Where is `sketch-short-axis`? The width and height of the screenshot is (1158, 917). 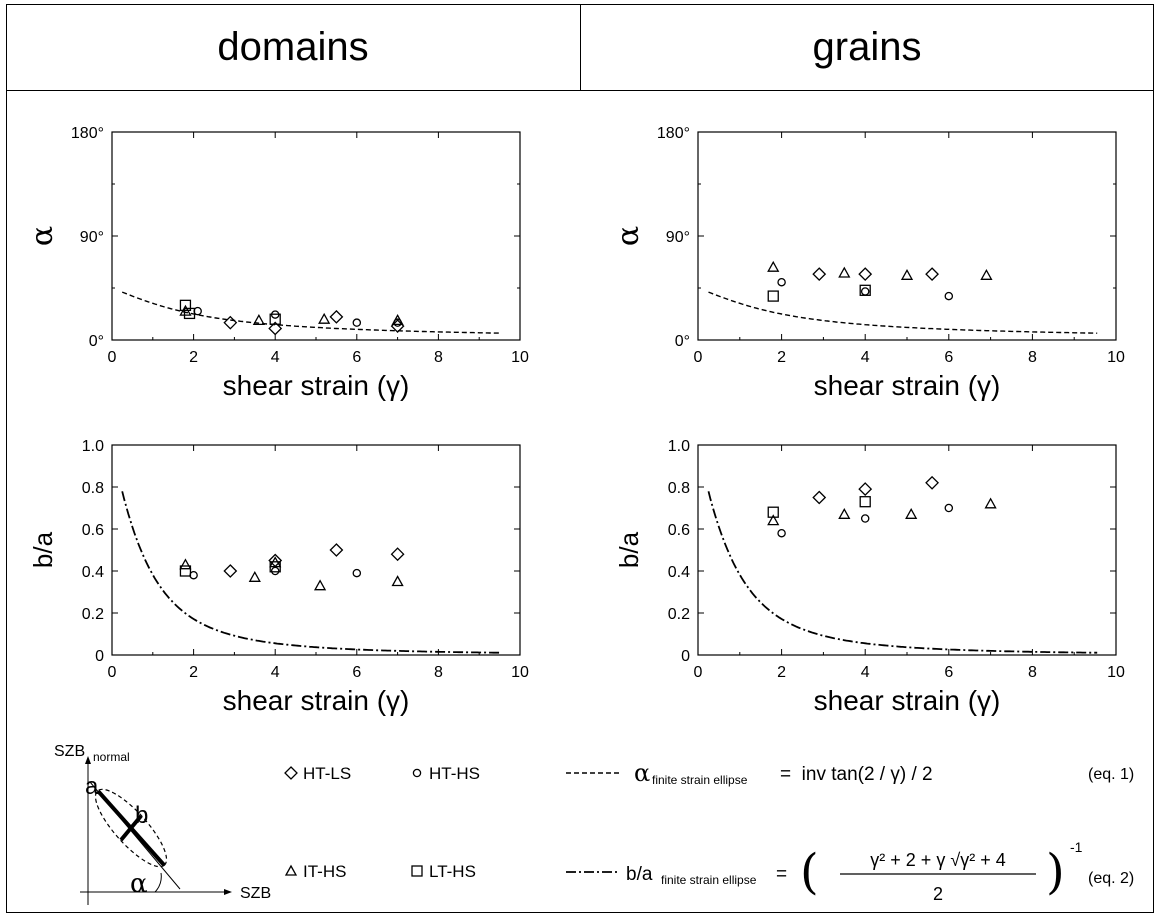
sketch-short-axis is located at coordinates (131, 828).